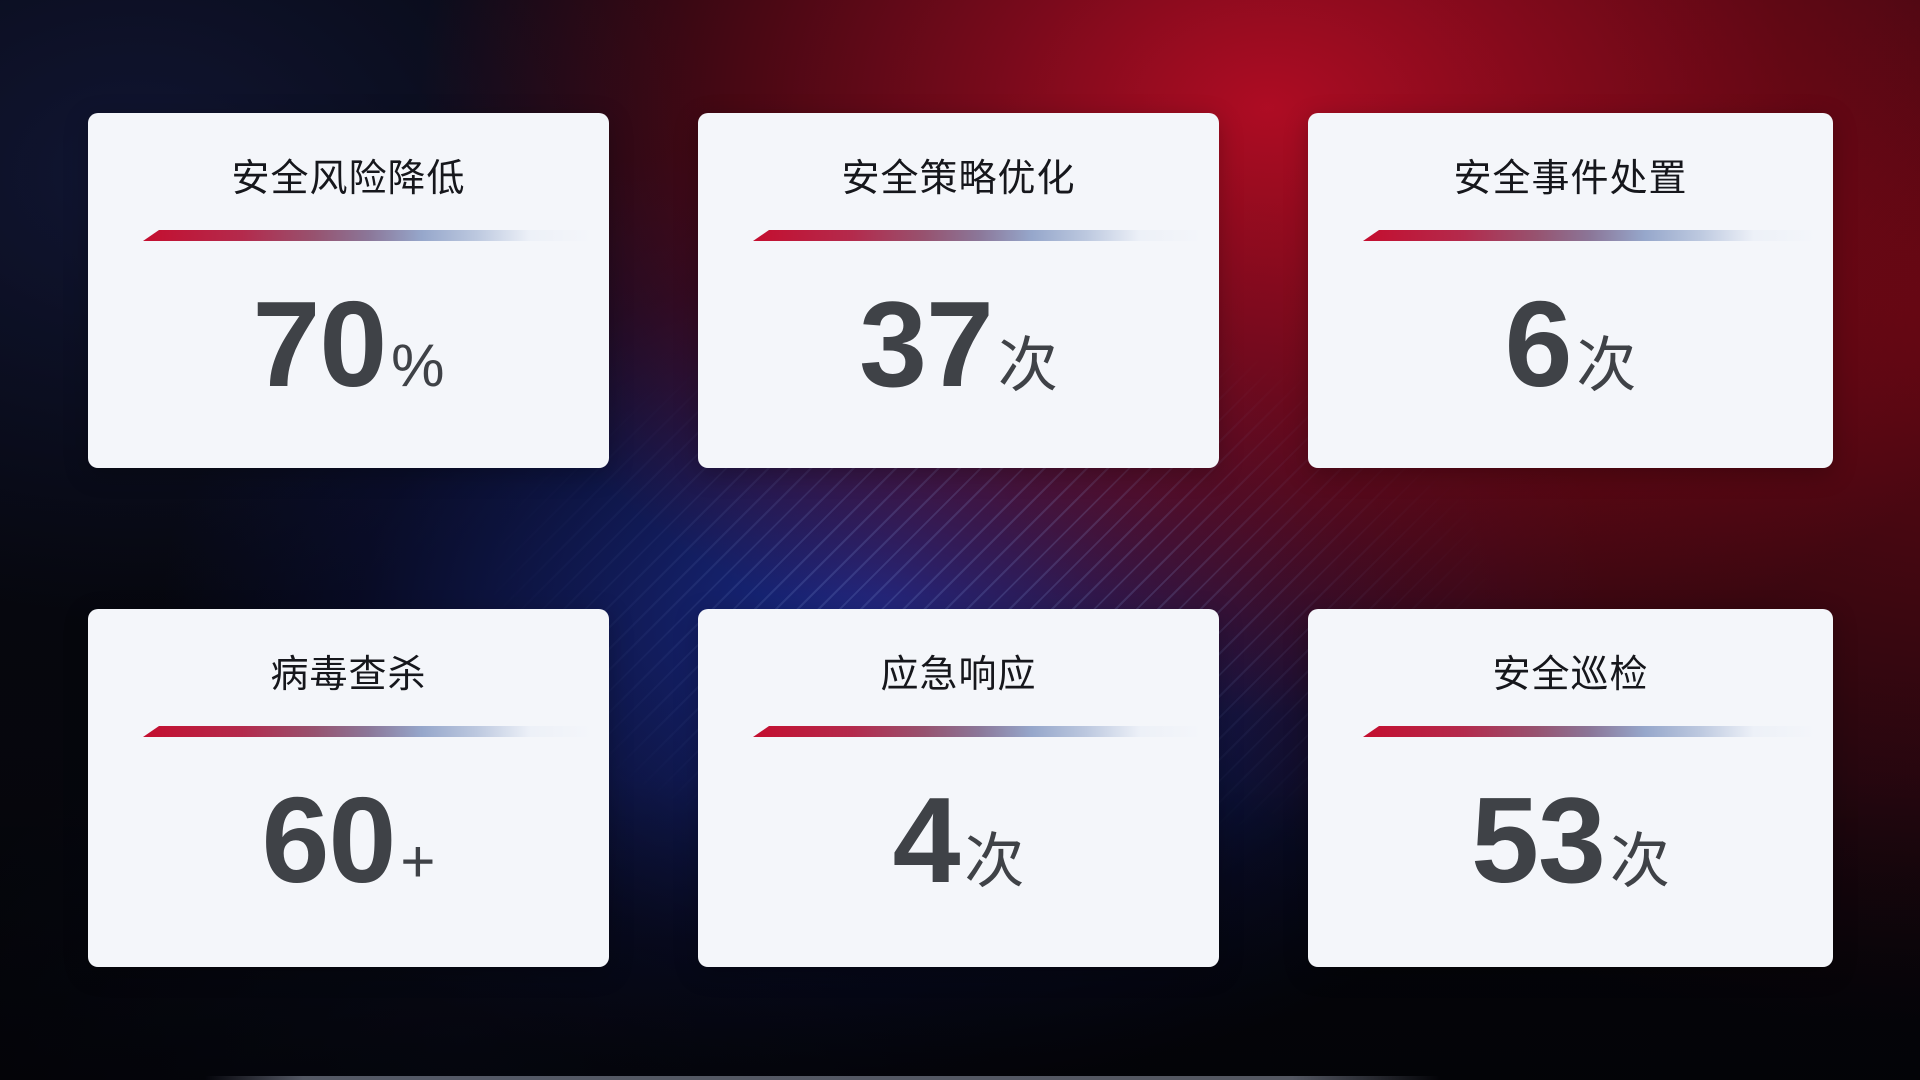 The width and height of the screenshot is (1920, 1080). I want to click on stat-value-group: 37 次, so click(958, 344).